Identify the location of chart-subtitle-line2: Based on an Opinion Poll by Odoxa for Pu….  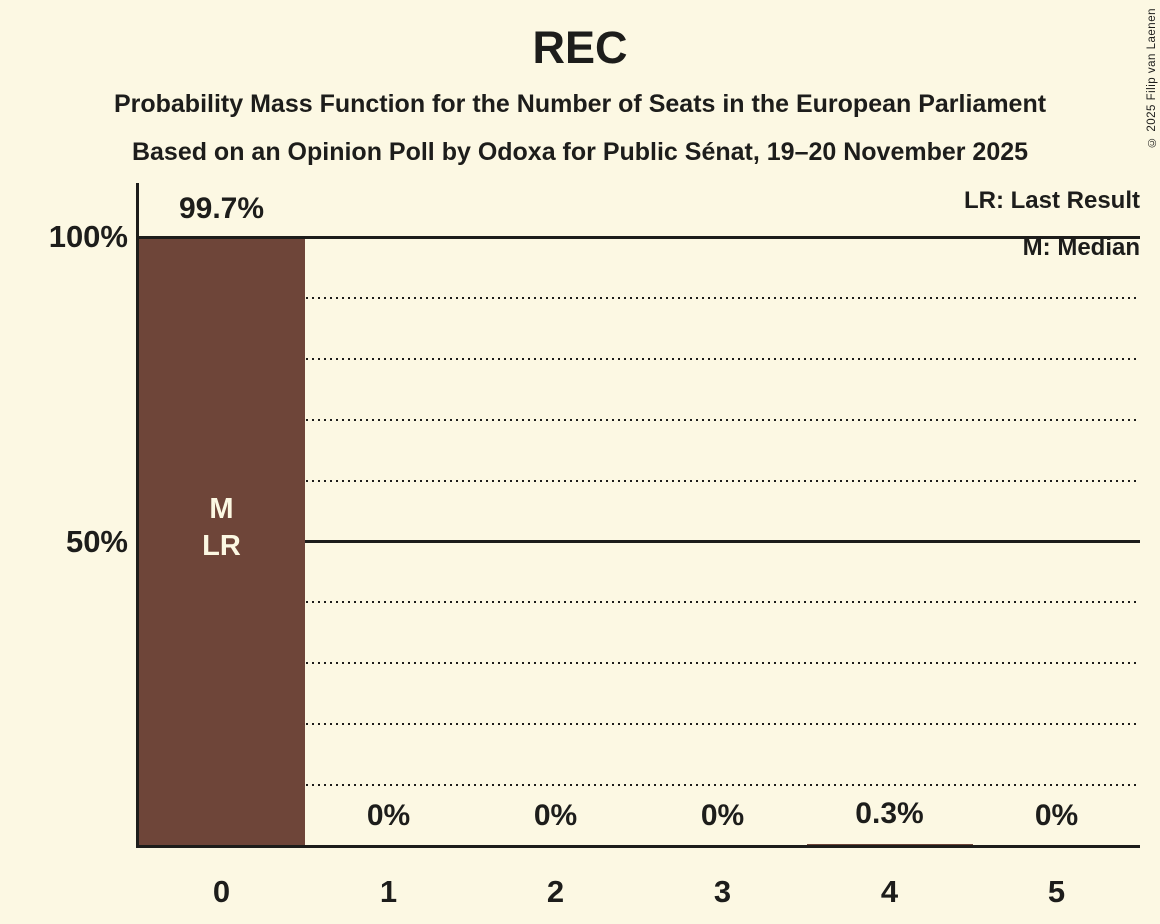
(580, 152).